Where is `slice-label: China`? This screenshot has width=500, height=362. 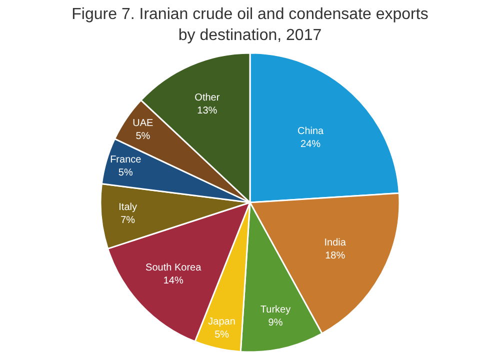
slice-label: China is located at coordinates (310, 131).